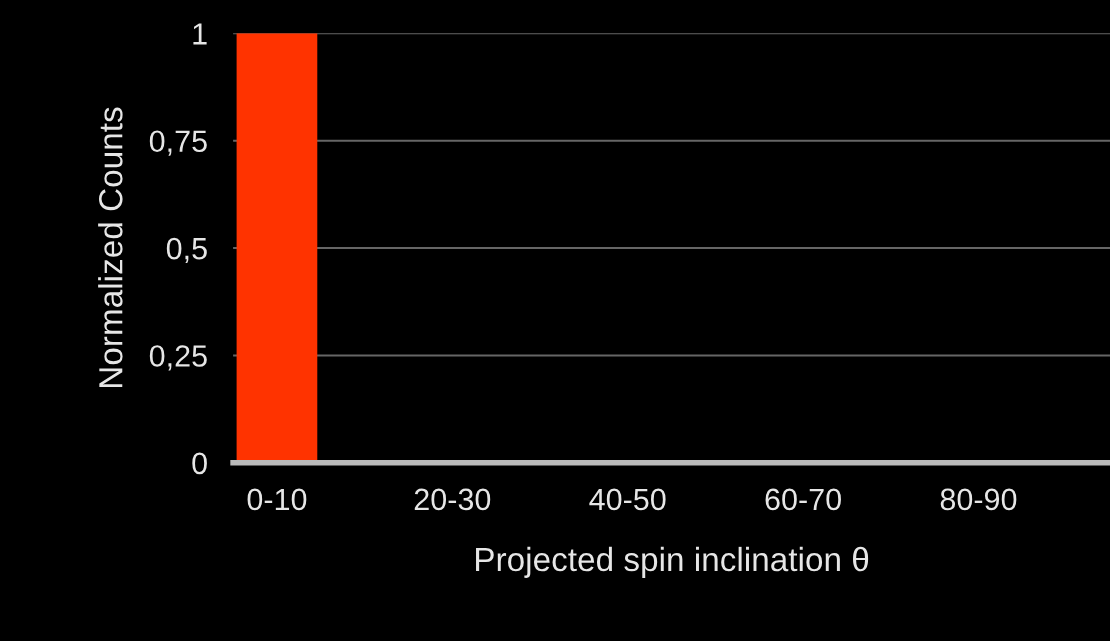  What do you see at coordinates (178, 143) in the screenshot?
I see `y-tick-label: 0,75` at bounding box center [178, 143].